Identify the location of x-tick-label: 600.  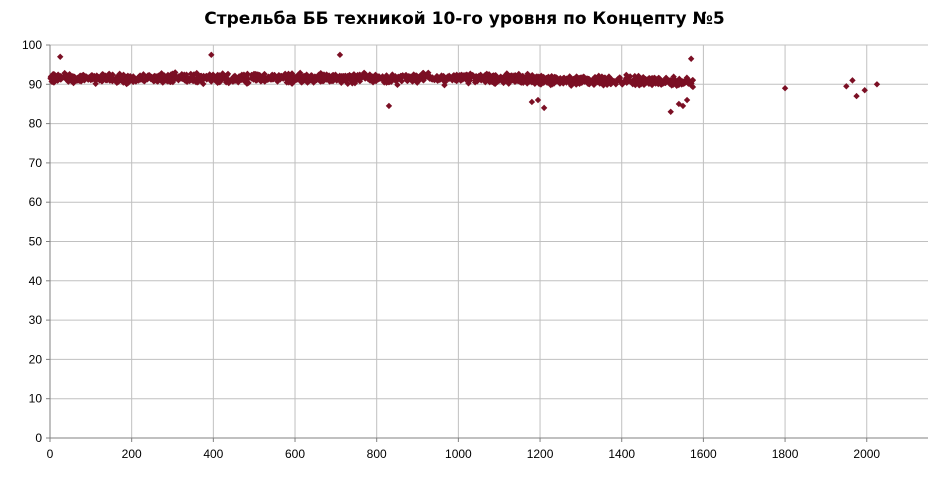
(295, 454).